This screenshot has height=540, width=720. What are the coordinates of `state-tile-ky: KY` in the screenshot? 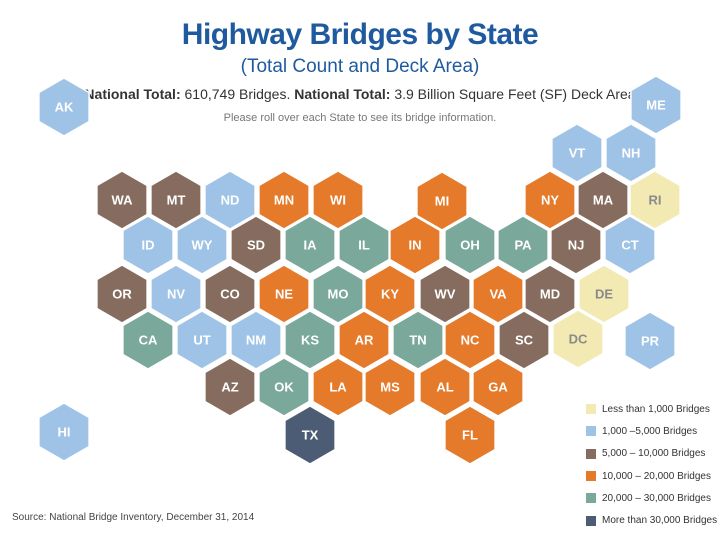 It's located at (390, 294).